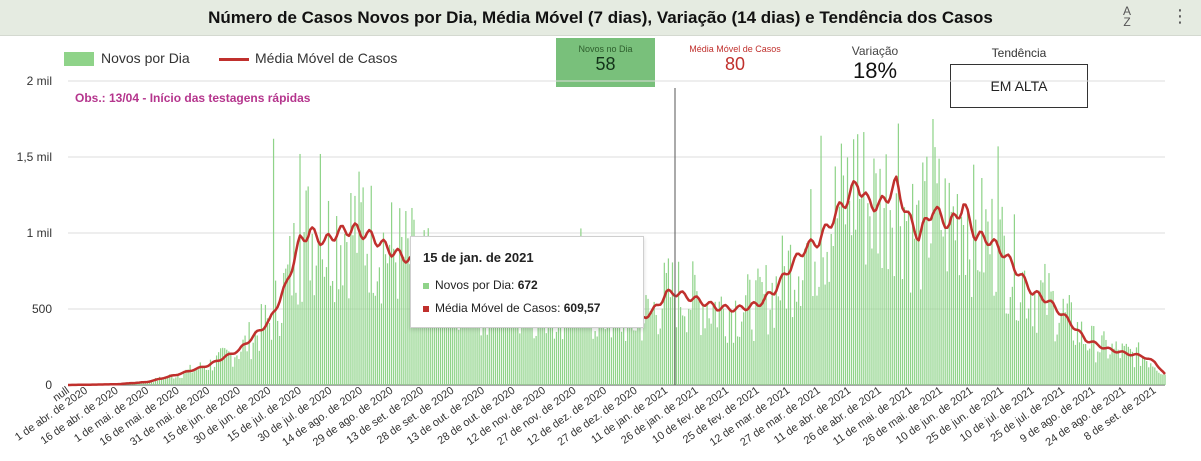  Describe the element at coordinates (326, 58) in the screenshot. I see `legend-line-label: Média Móvel de Casos` at that location.